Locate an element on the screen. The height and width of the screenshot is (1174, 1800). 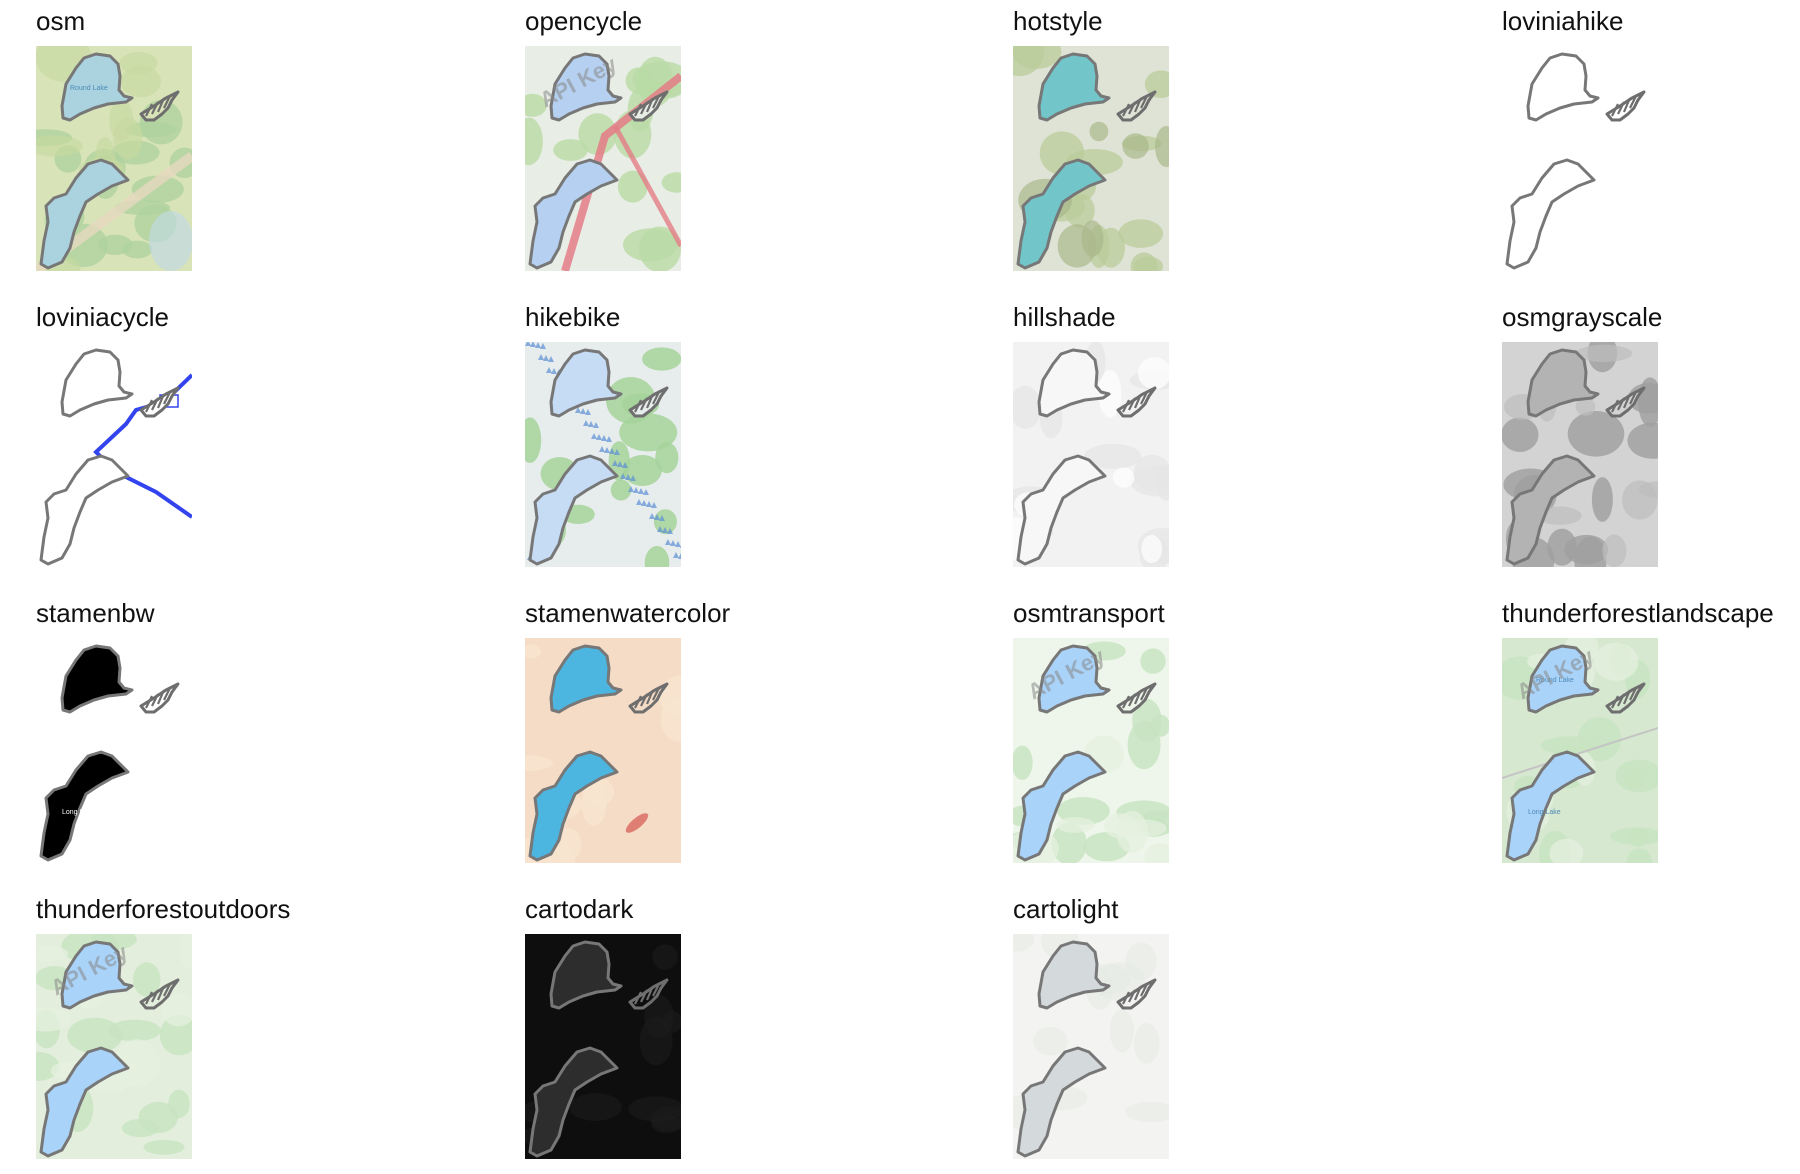
map-tile-loviniacycle is located at coordinates (114, 454).